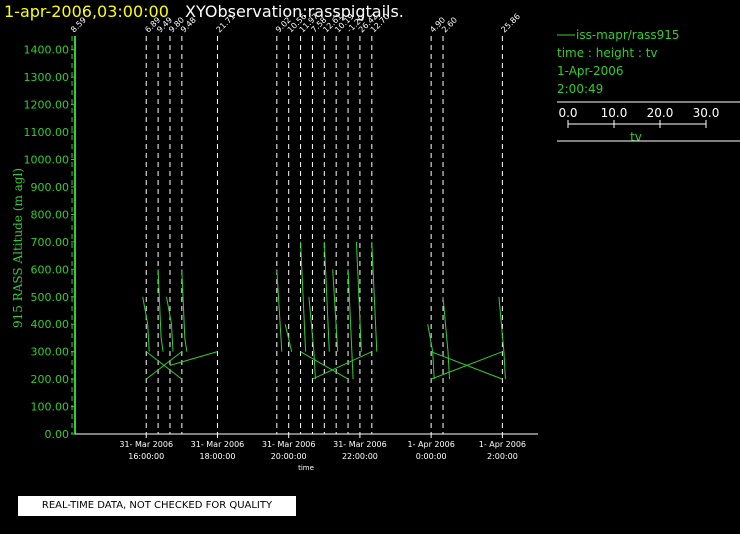 The height and width of the screenshot is (534, 740). I want to click on profiles, so click(324, 310).